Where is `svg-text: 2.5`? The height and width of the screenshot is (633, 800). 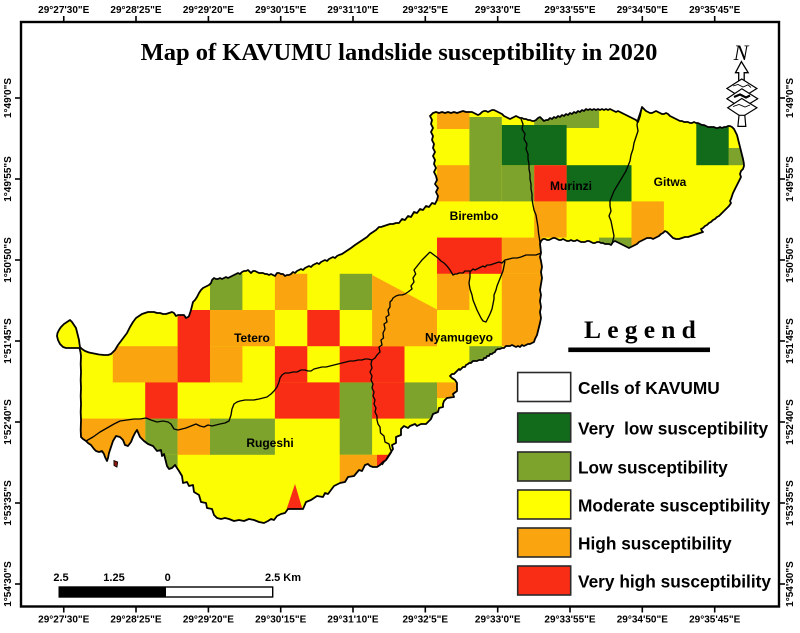
svg-text: 2.5 is located at coordinates (60, 578).